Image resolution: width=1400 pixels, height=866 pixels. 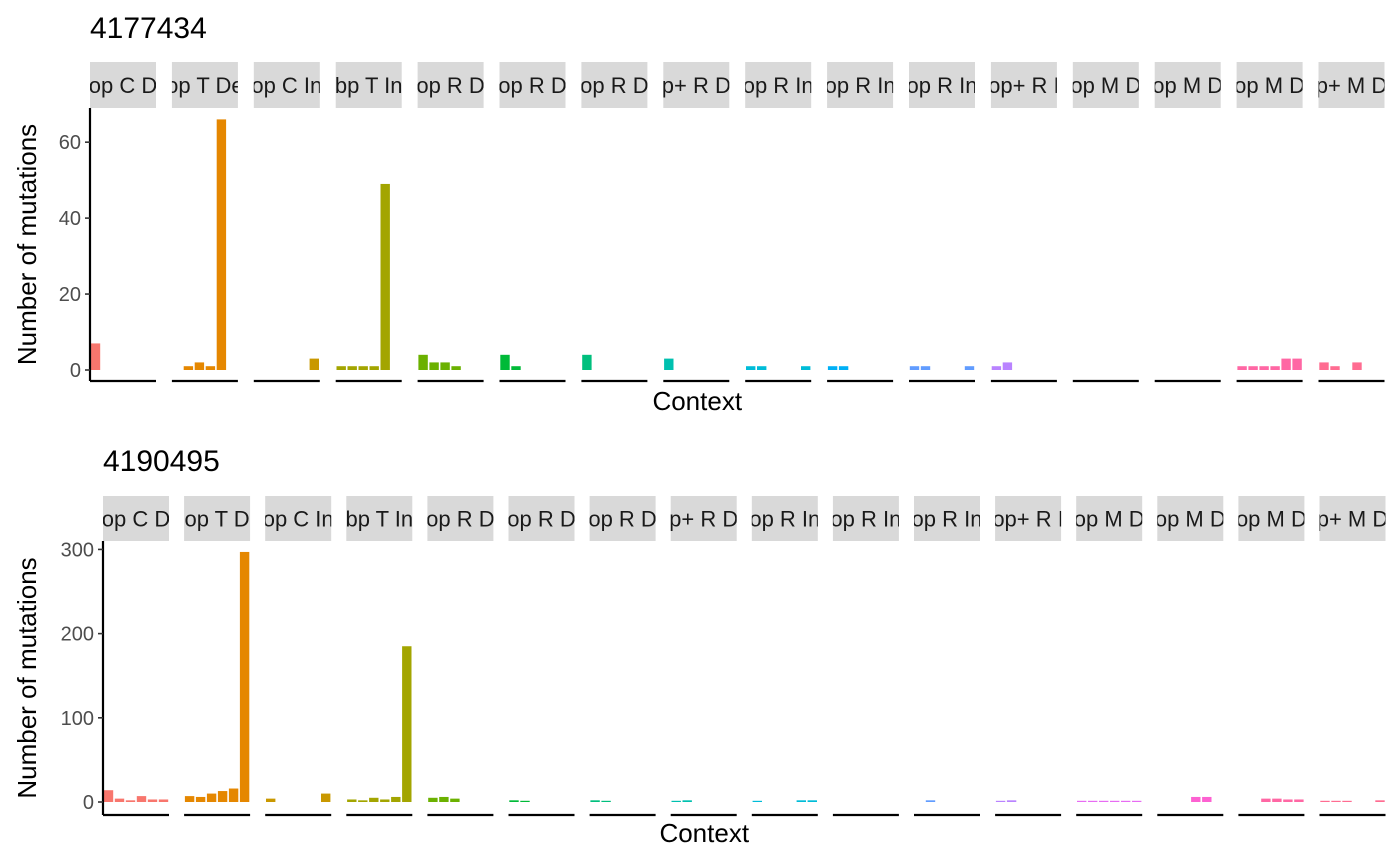 What do you see at coordinates (70, 295) in the screenshot?
I see `y-tick-label: 20` at bounding box center [70, 295].